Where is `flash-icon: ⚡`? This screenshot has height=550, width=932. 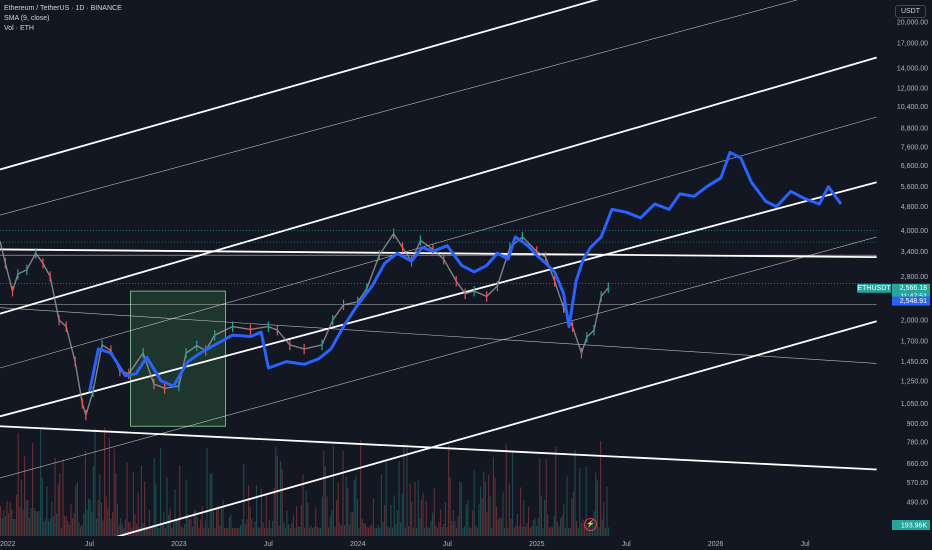
flash-icon: ⚡ is located at coordinates (590, 524).